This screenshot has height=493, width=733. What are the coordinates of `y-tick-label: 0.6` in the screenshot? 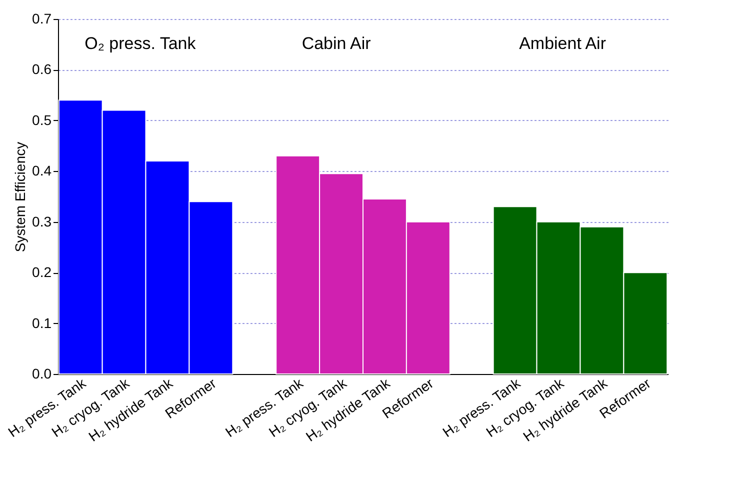 It's located at (42, 69).